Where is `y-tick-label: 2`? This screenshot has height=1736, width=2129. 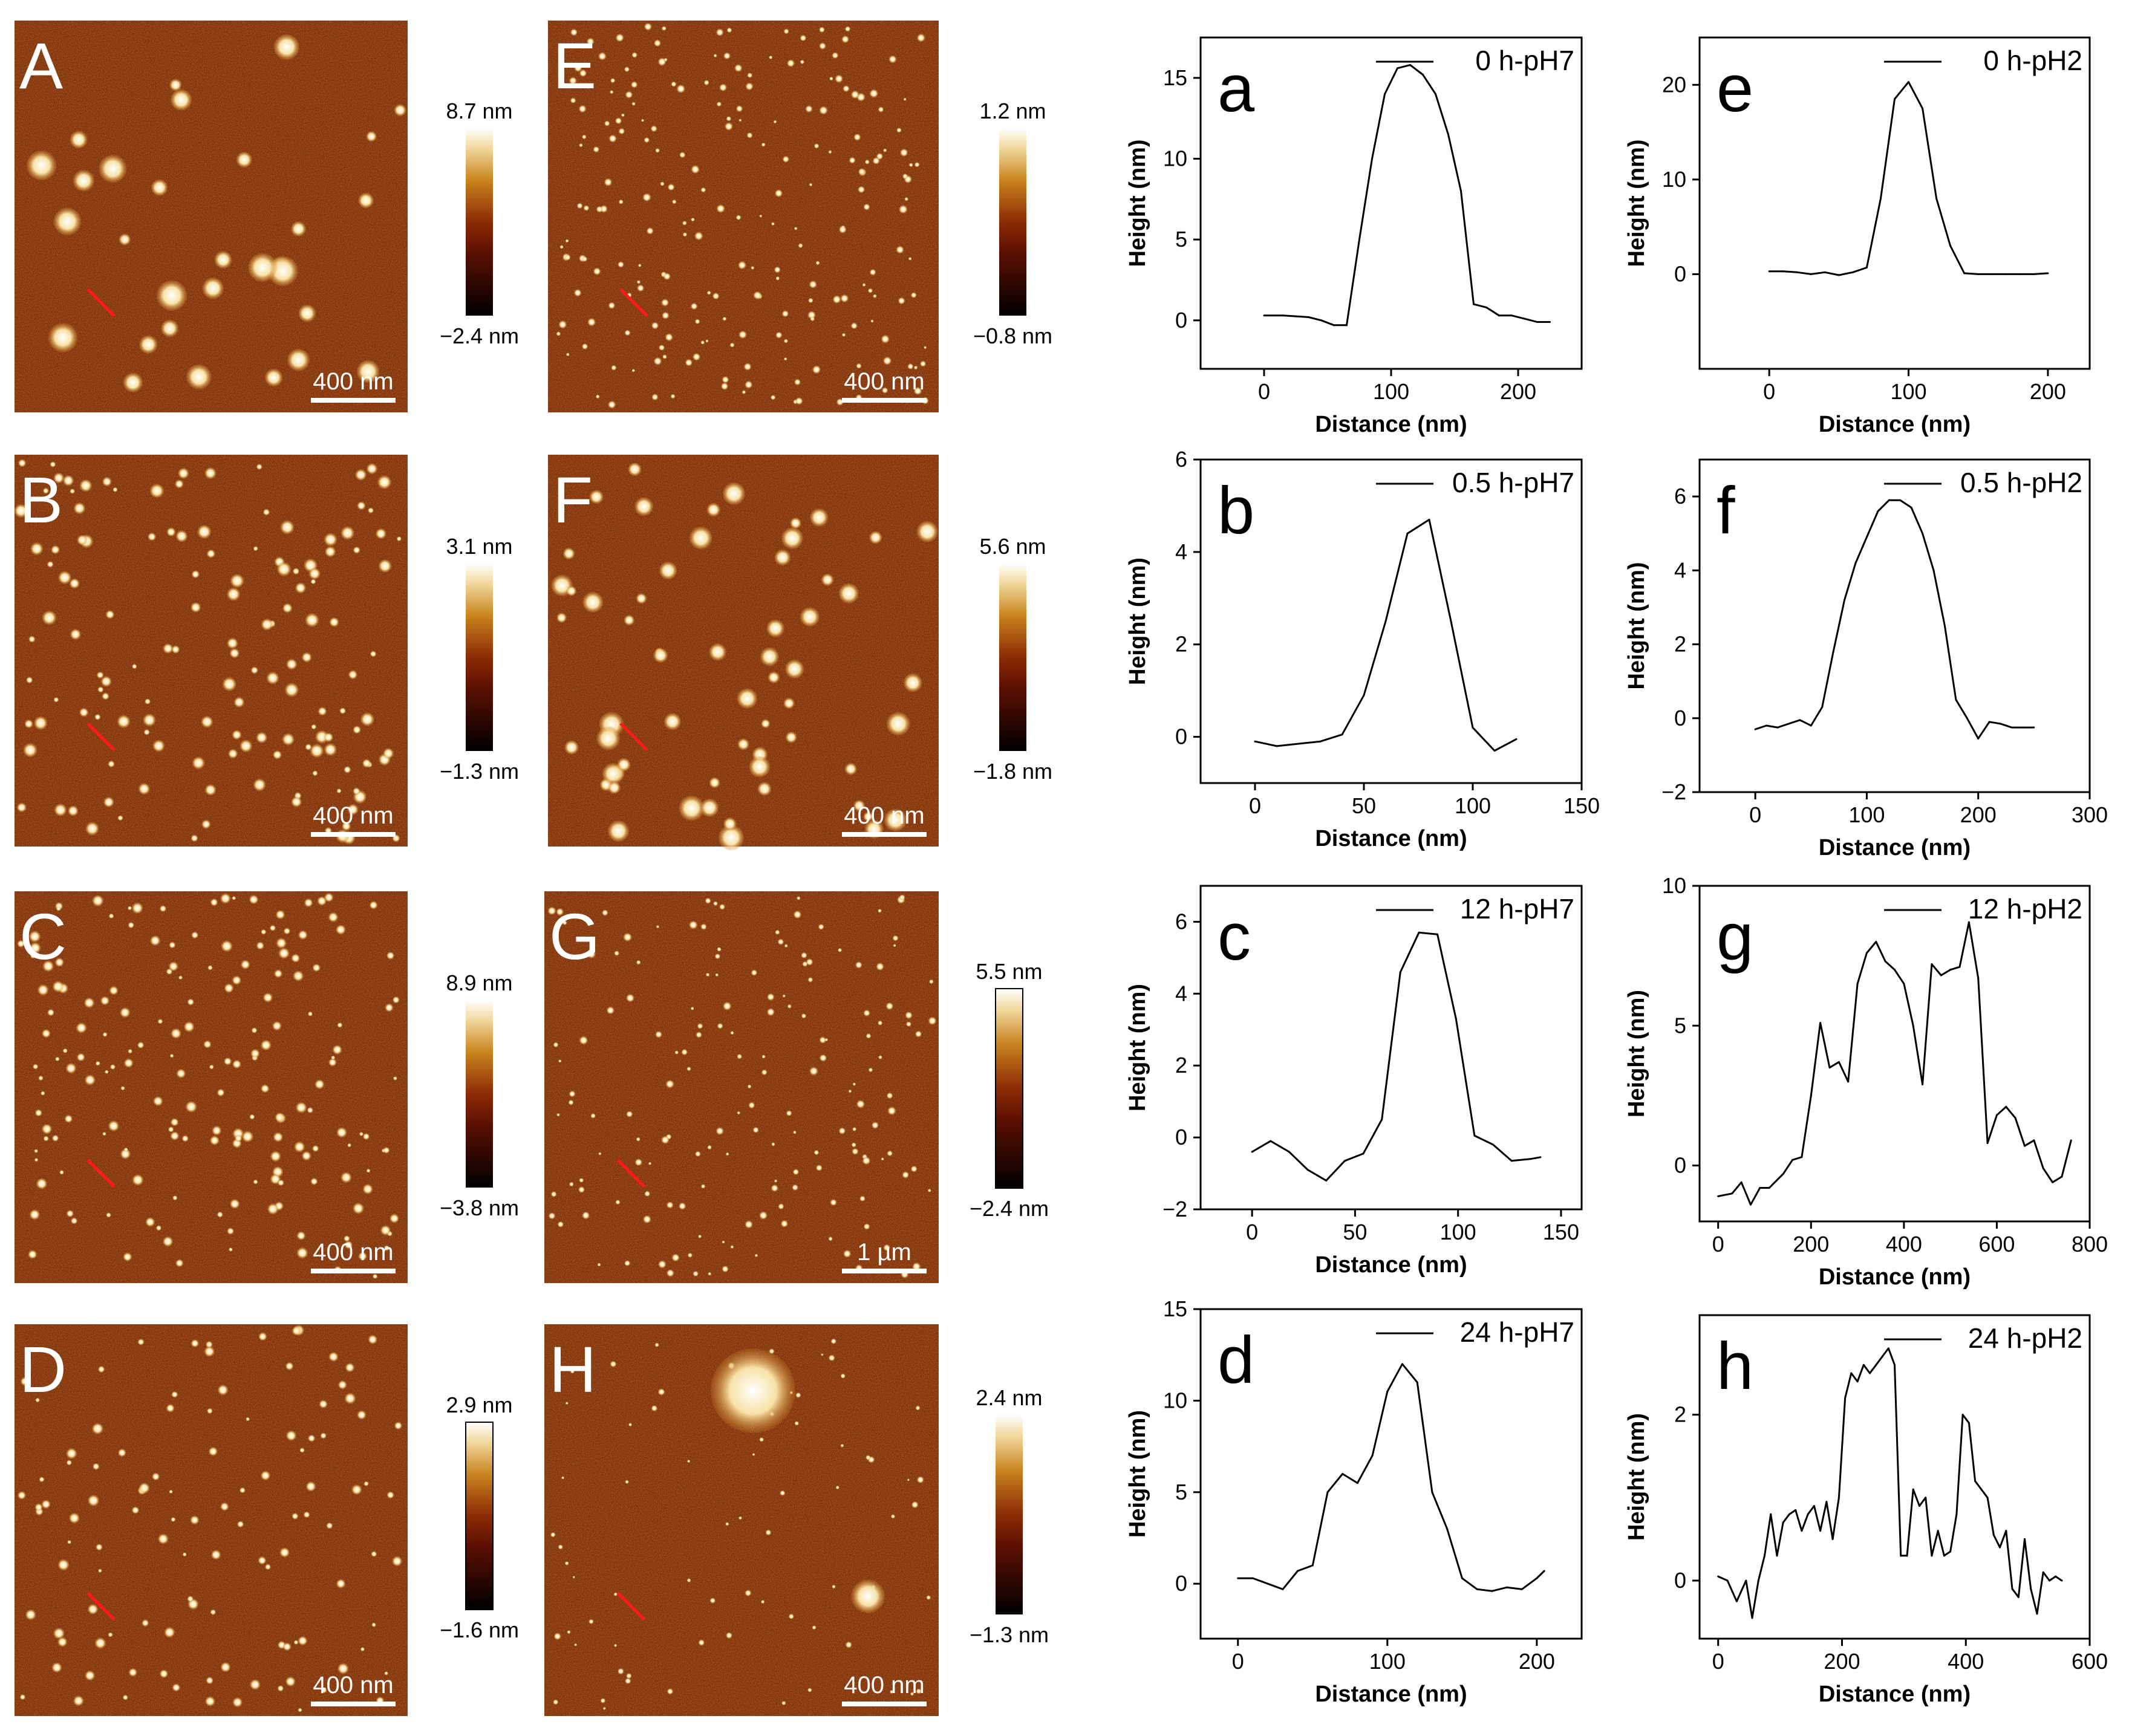
y-tick-label: 2 is located at coordinates (1680, 644).